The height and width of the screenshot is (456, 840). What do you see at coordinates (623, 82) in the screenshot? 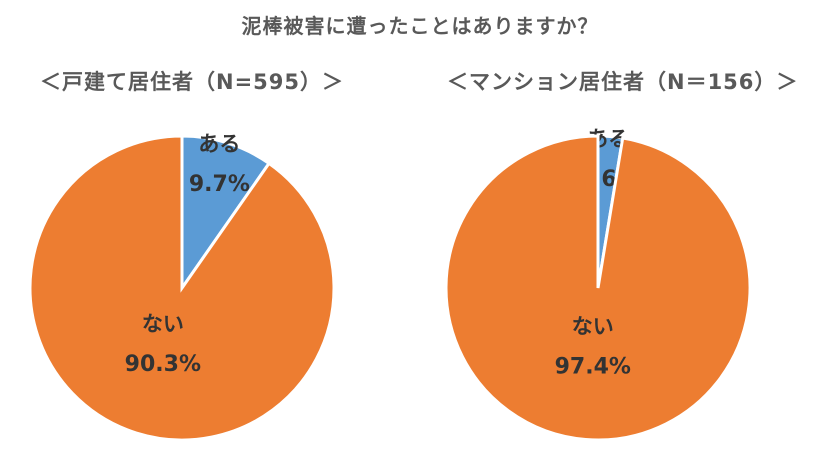
I see `pie-title-mansion: ＜マンション居住者（N＝156）＞` at bounding box center [623, 82].